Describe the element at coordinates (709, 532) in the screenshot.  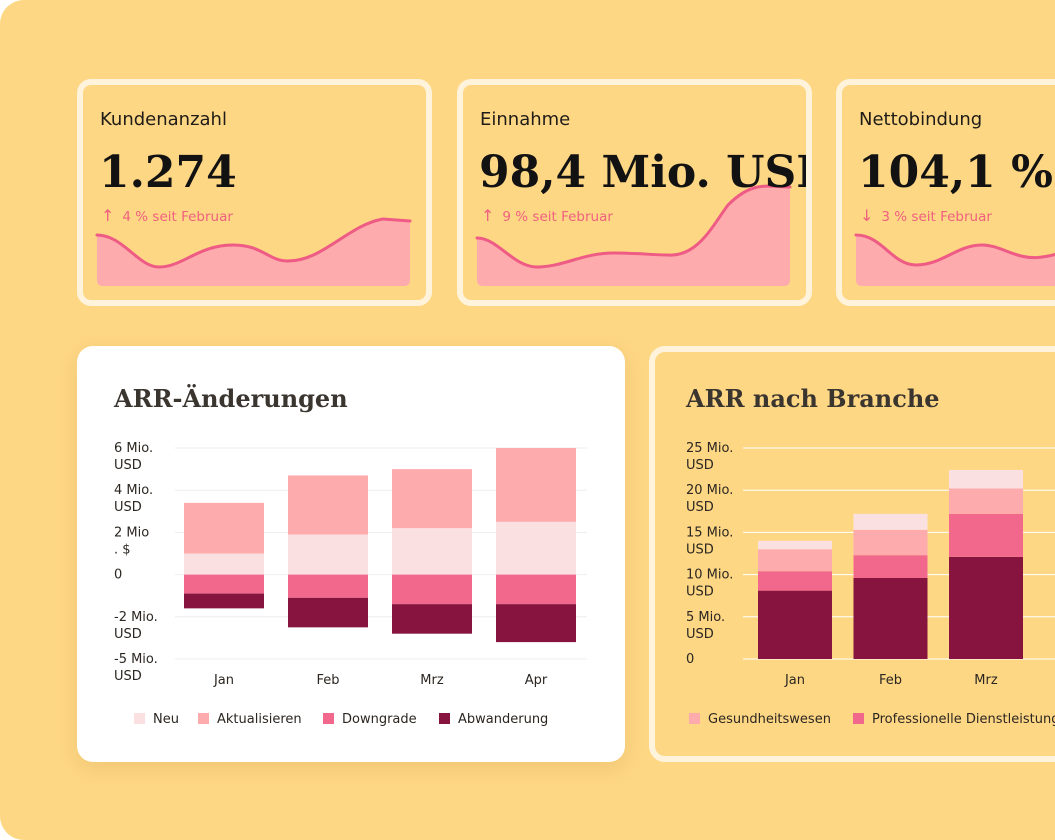
I see `y-tick-label: 15 Mio.` at that location.